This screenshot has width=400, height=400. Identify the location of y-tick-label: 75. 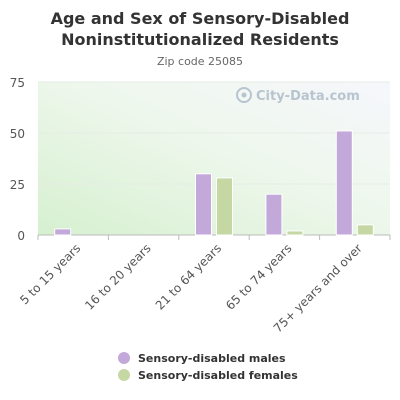
(17, 83).